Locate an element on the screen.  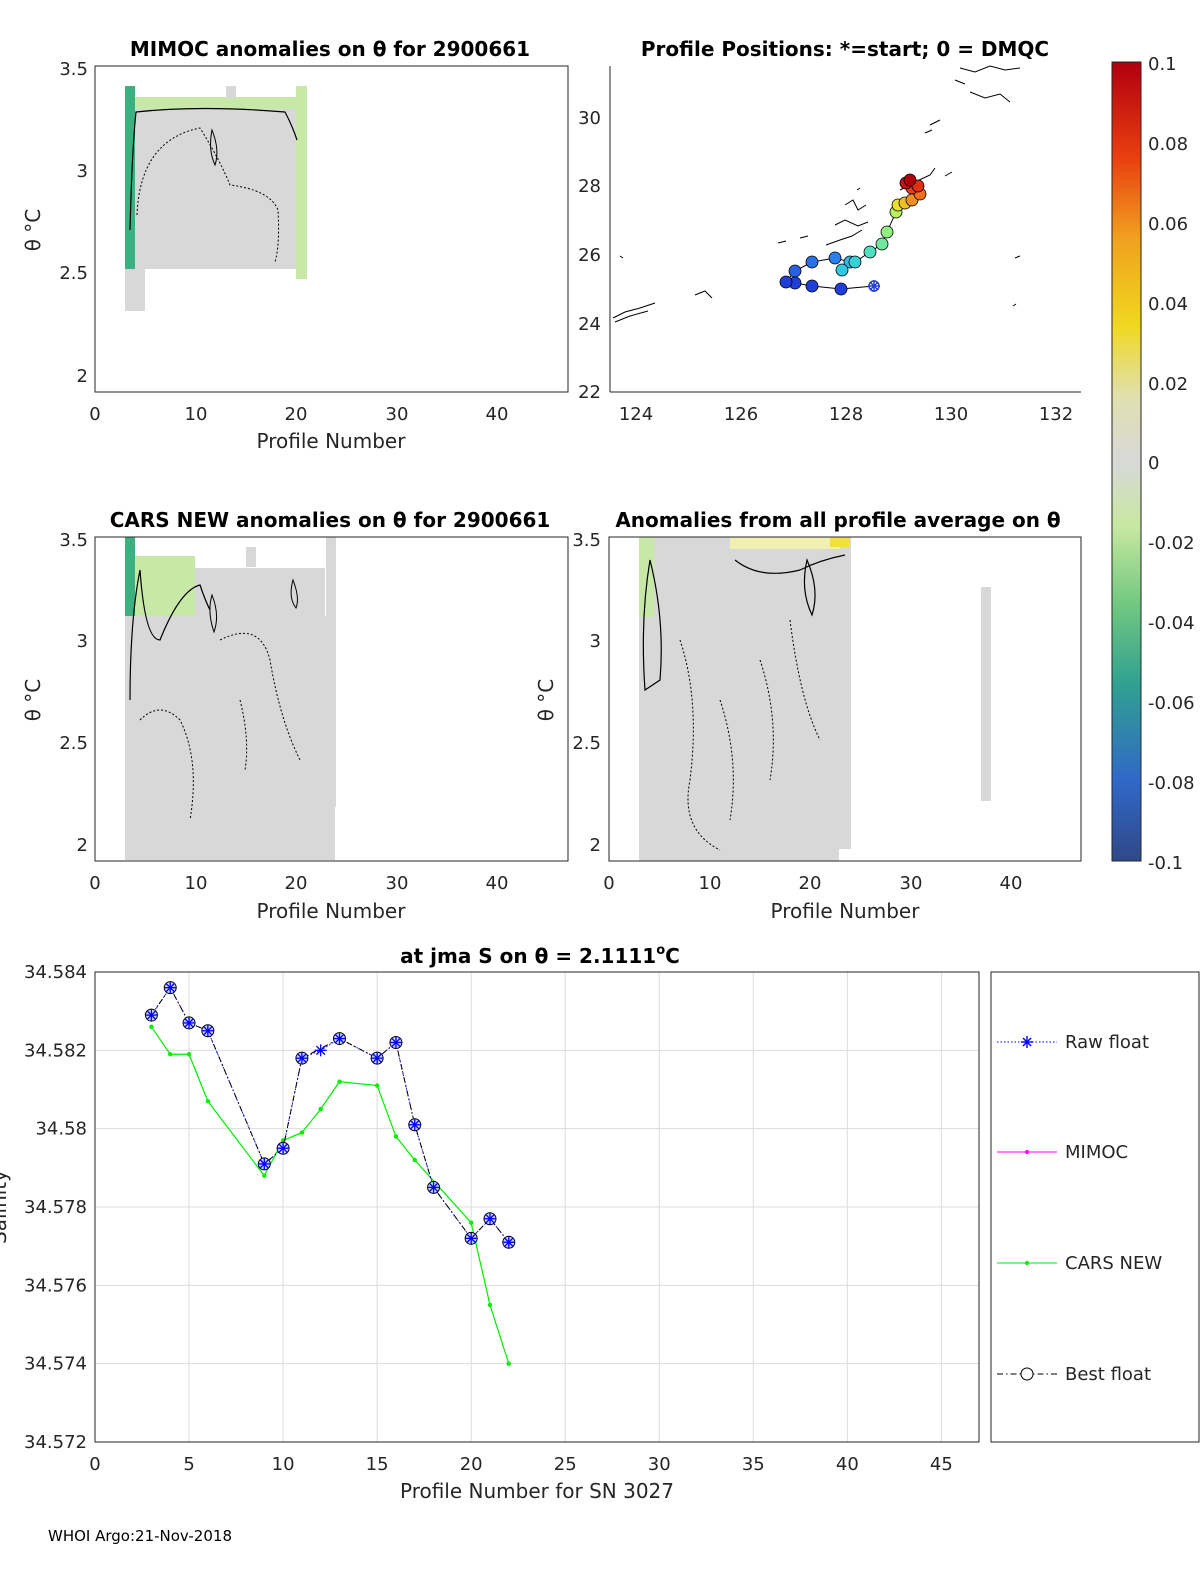
avg-xlabel: Profile Number is located at coordinates (846, 911).